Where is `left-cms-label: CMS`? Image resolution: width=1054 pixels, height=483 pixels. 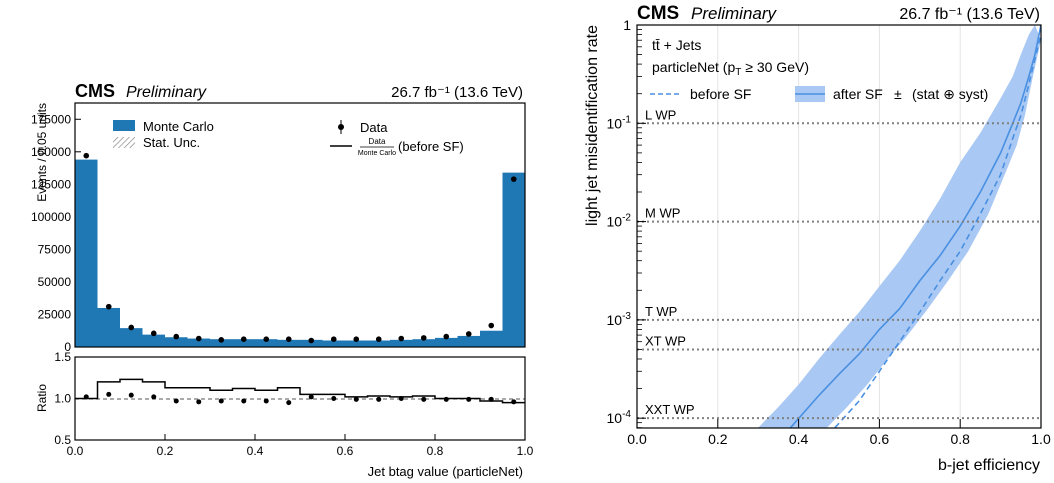 left-cms-label: CMS is located at coordinates (95, 91).